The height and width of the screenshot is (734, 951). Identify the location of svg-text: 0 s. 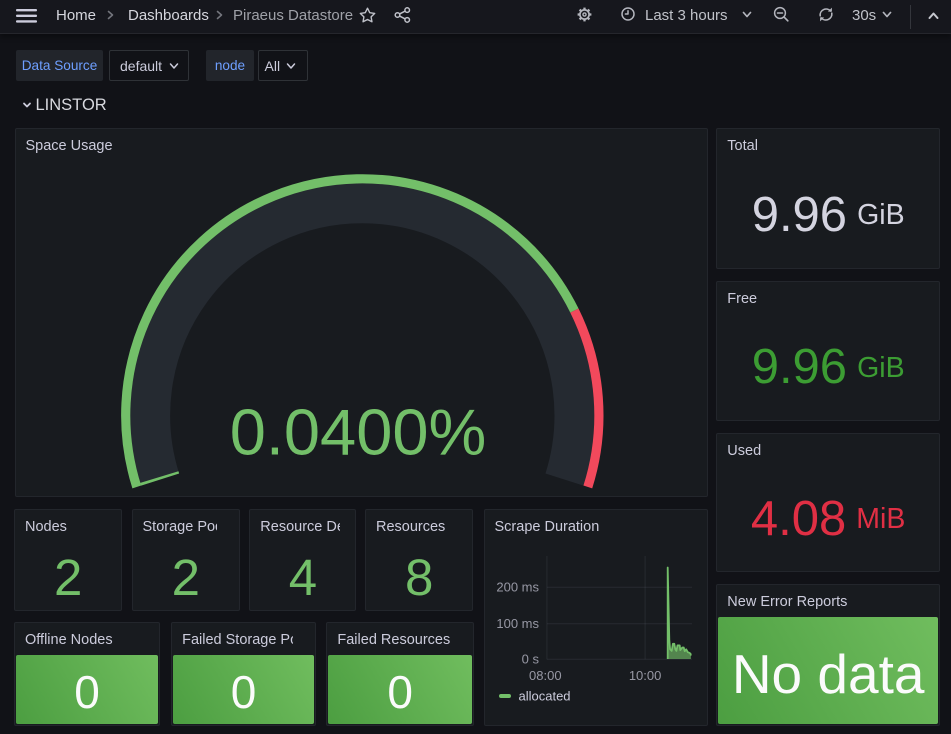
(530, 658).